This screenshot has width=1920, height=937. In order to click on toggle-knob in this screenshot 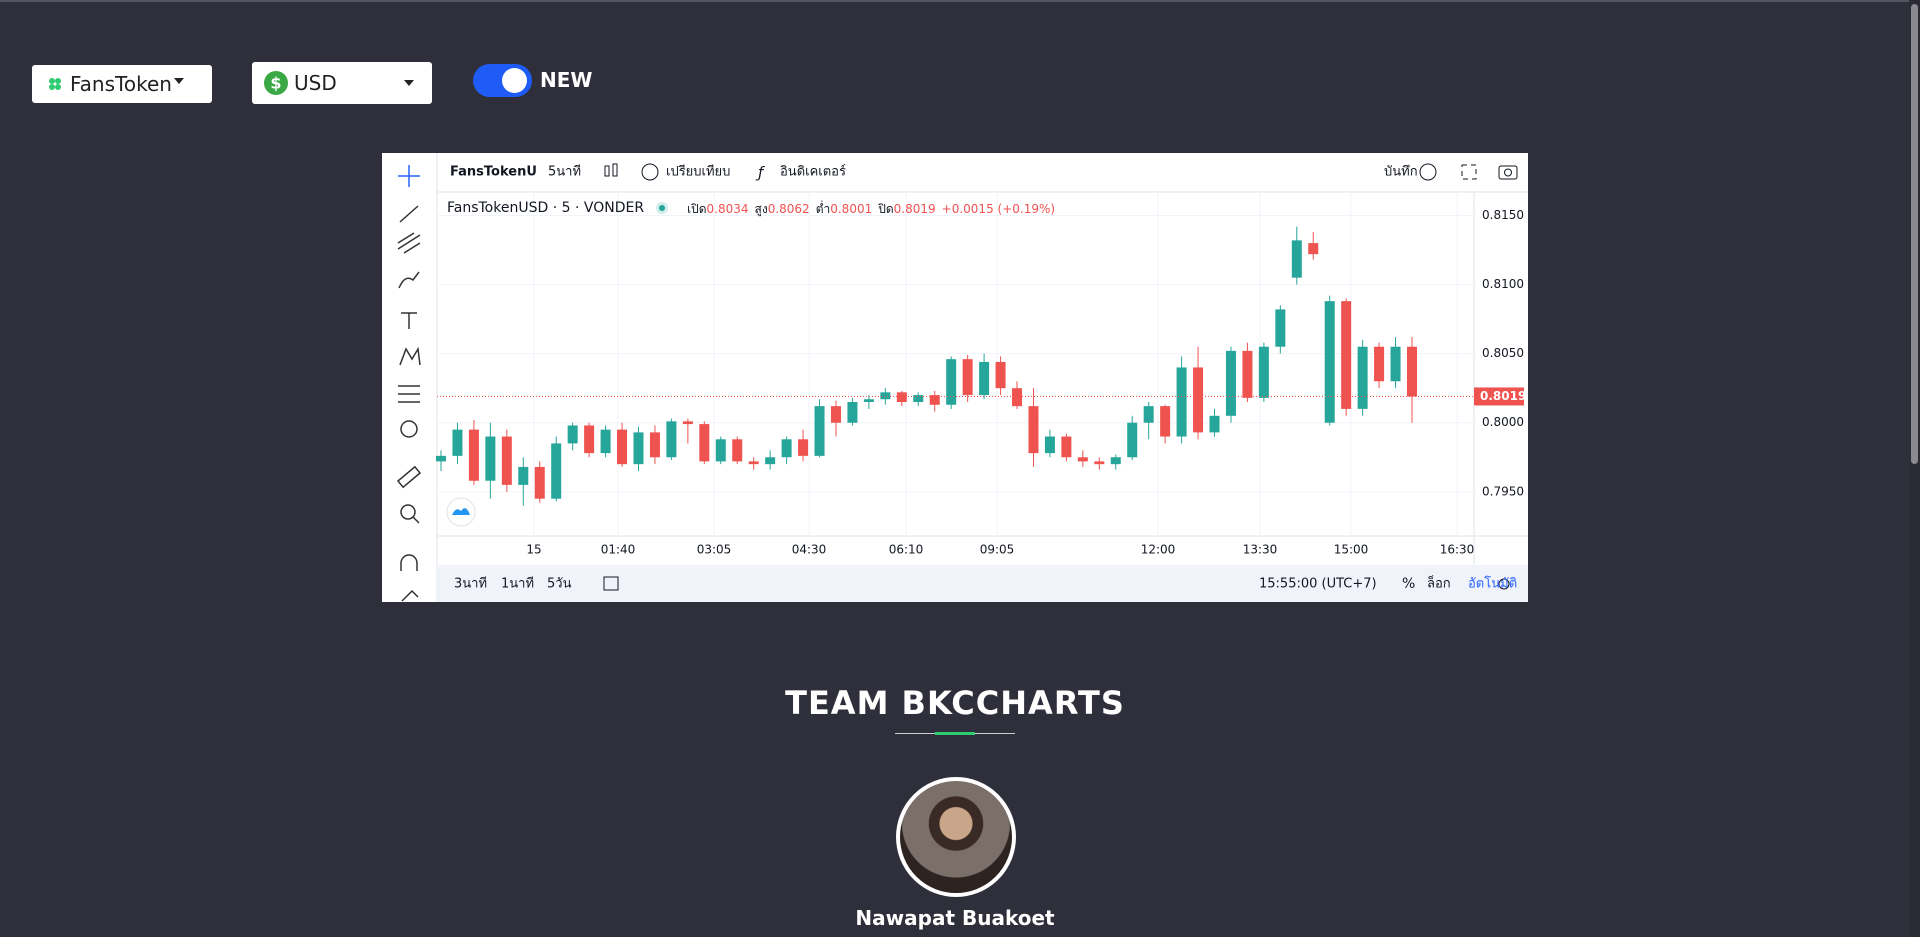, I will do `click(514, 80)`.